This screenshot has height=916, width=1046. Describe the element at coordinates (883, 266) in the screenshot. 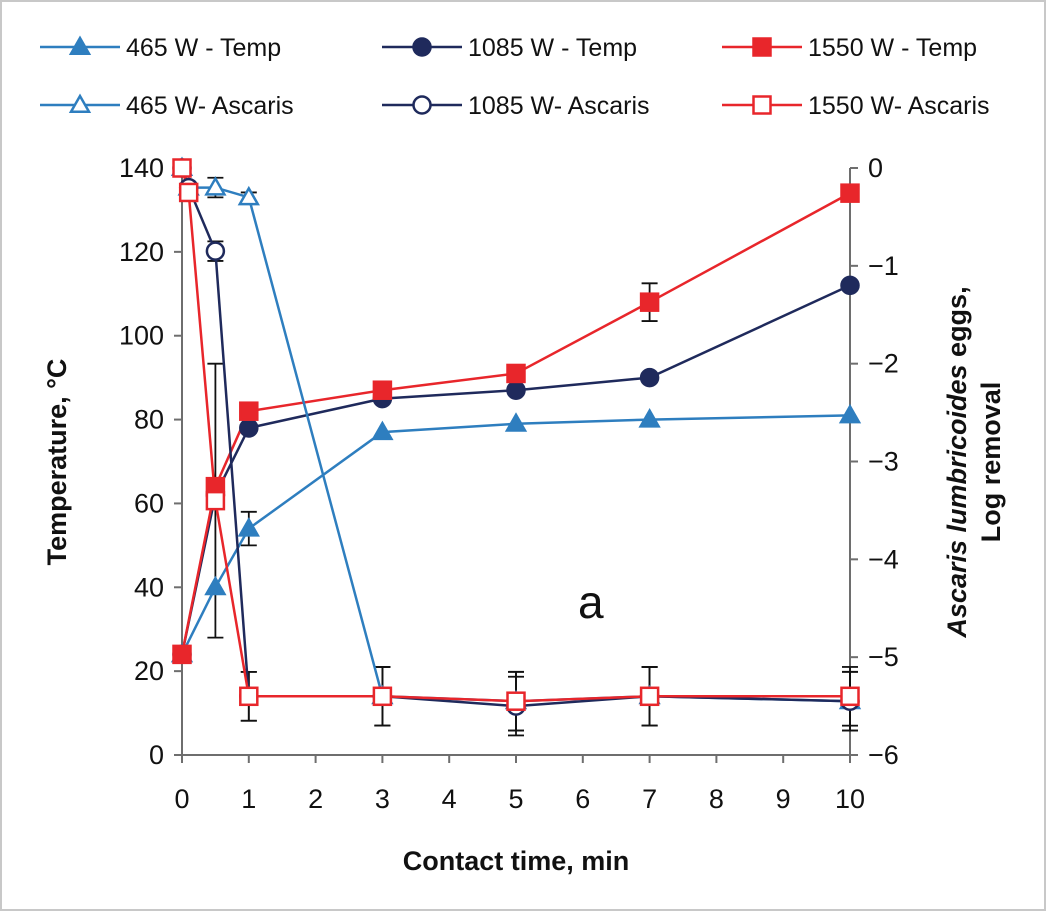

I see `y2-tick-label: −1` at that location.